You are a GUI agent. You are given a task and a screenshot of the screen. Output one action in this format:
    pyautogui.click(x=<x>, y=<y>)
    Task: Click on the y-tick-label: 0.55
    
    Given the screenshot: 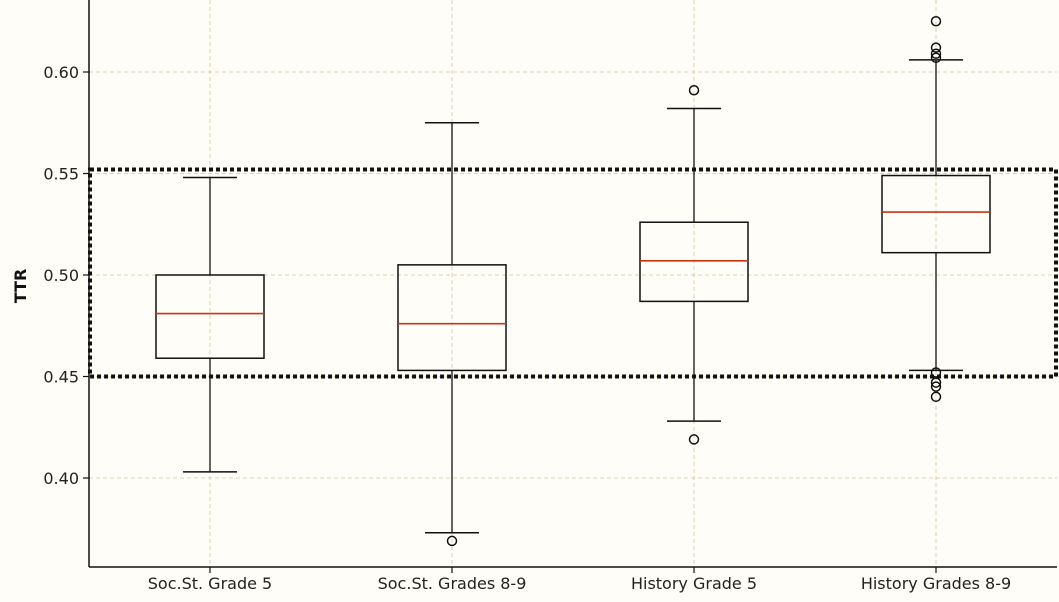 What is the action you would take?
    pyautogui.click(x=61, y=174)
    